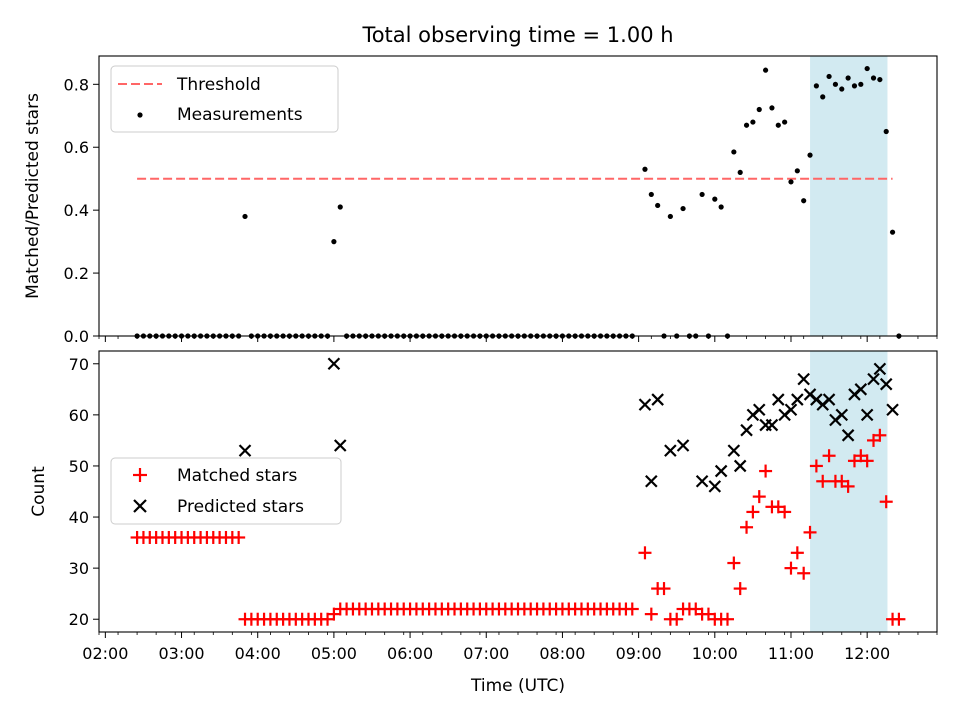 The width and height of the screenshot is (960, 724). I want to click on y-tick-label: 30, so click(79, 568).